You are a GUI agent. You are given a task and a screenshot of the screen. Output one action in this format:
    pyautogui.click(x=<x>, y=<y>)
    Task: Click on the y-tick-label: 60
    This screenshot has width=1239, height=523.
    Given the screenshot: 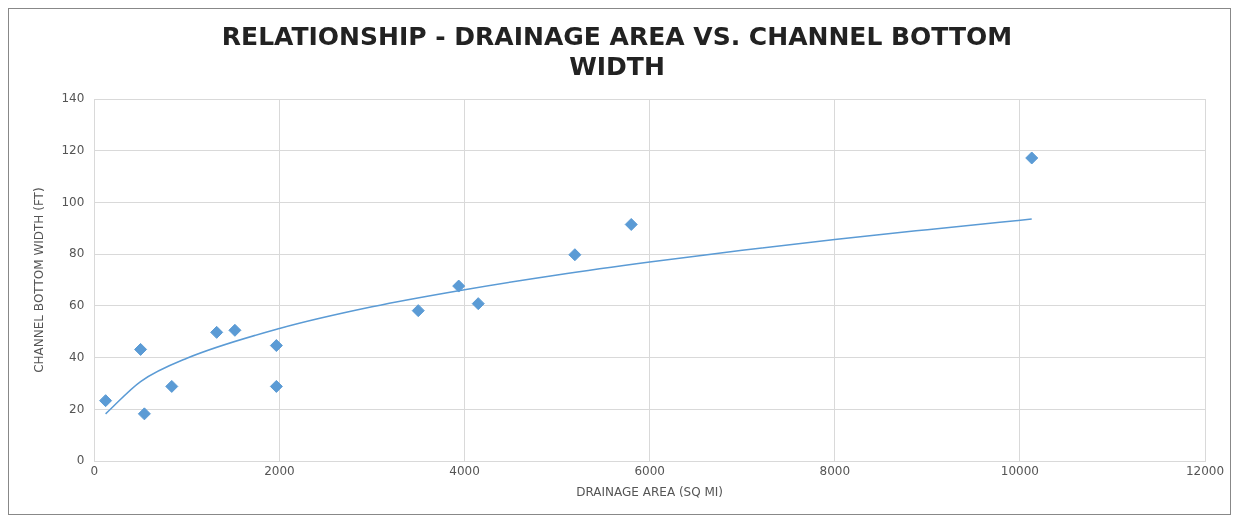 What is the action you would take?
    pyautogui.click(x=77, y=305)
    